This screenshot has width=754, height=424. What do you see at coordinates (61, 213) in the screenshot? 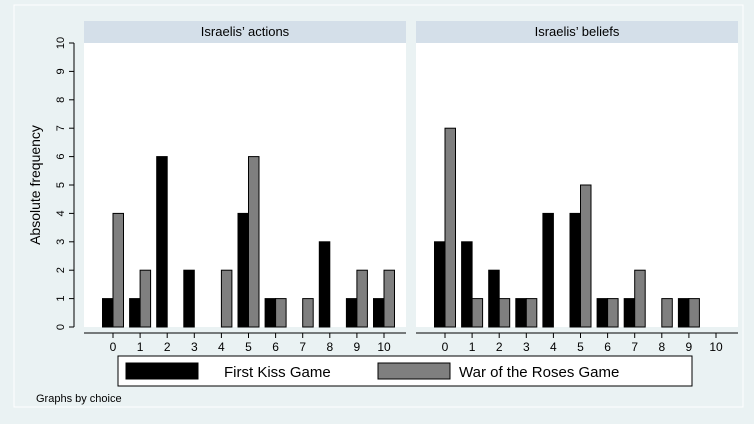
I see `y-tick-label: 4` at bounding box center [61, 213].